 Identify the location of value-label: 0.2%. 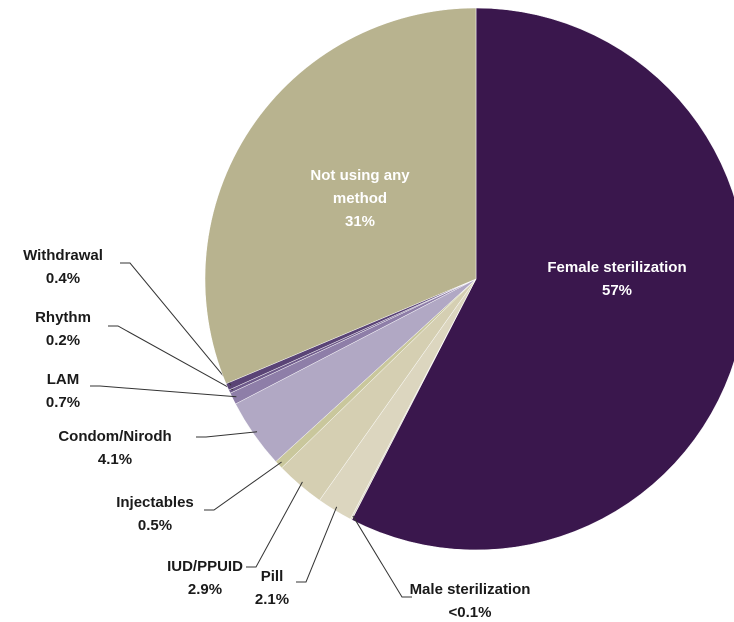
(63, 340).